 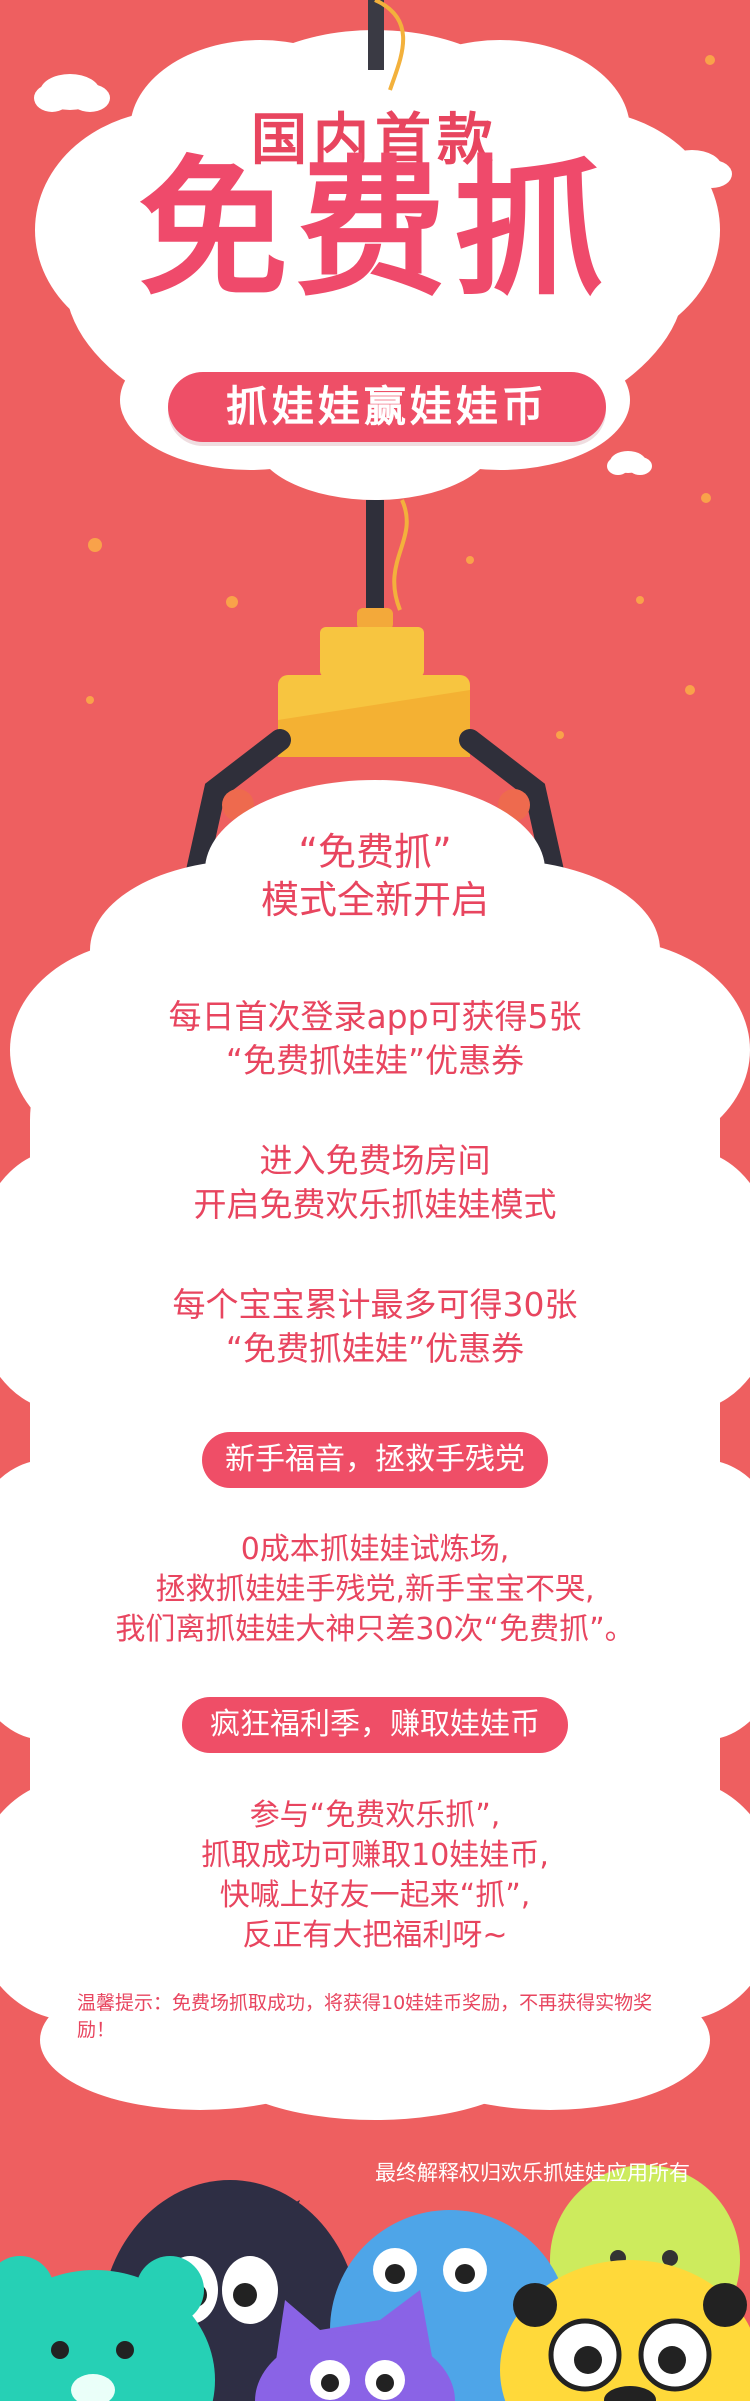 What do you see at coordinates (375, 1629) in the screenshot?
I see `newbie-line-3: 我们离抓娃娃大神只差30次“免费抓”。` at bounding box center [375, 1629].